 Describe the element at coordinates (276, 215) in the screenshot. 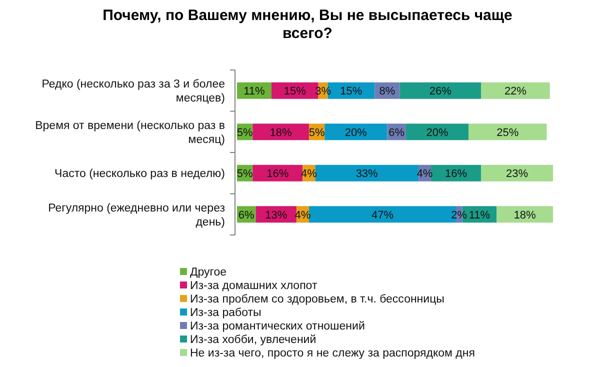

I see `data-label: 13%` at that location.